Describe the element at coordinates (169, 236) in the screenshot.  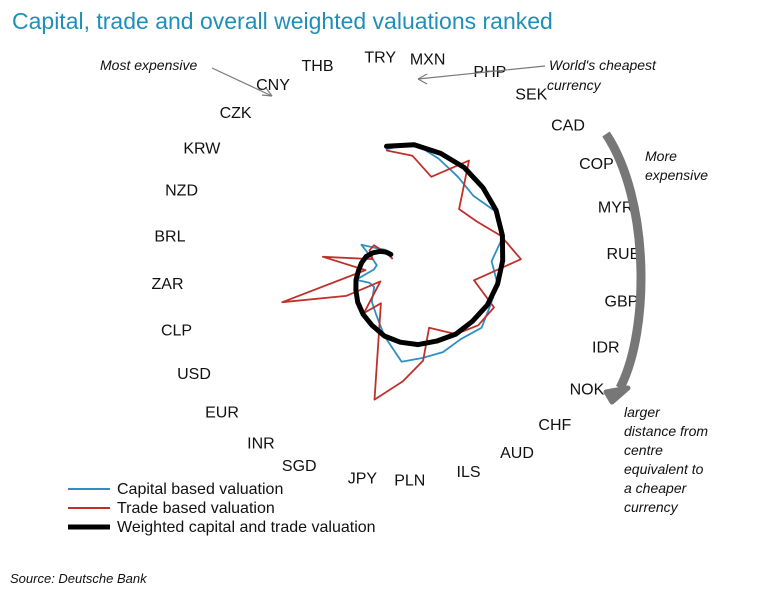
I see `currency-label-brl: BRL` at that location.